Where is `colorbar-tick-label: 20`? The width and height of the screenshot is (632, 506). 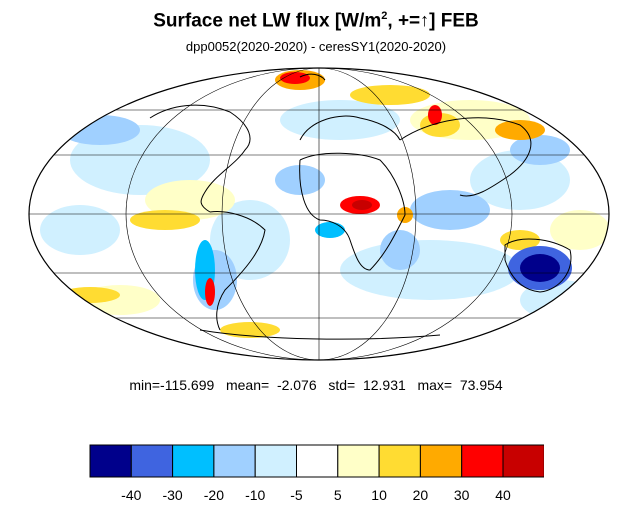 colorbar-tick-label: 20 is located at coordinates (420, 495).